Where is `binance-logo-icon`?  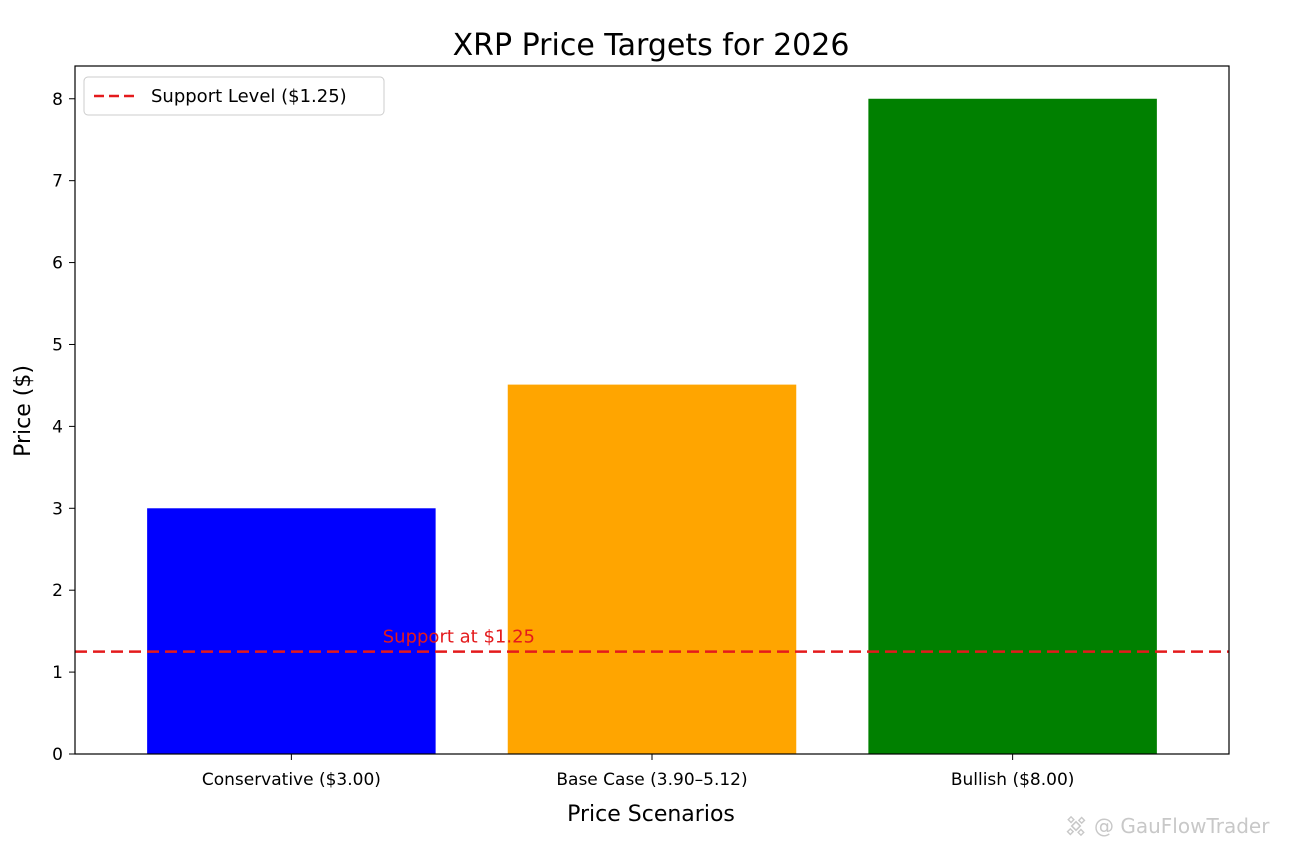
binance-logo-icon is located at coordinates (1076, 826).